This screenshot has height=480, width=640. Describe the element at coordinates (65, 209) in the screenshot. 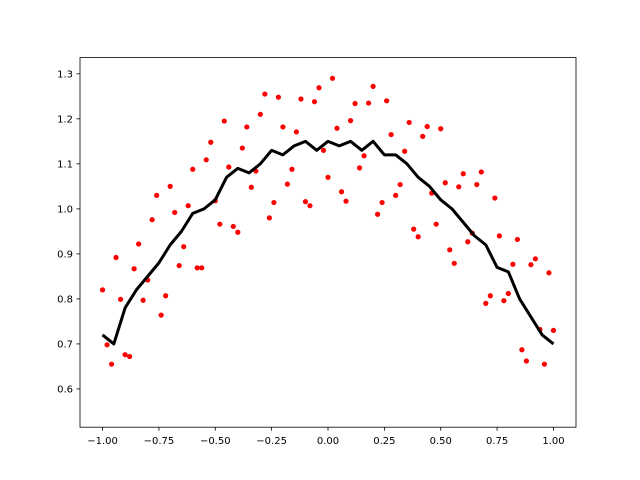

I see `y-tick-label: 1.0` at that location.